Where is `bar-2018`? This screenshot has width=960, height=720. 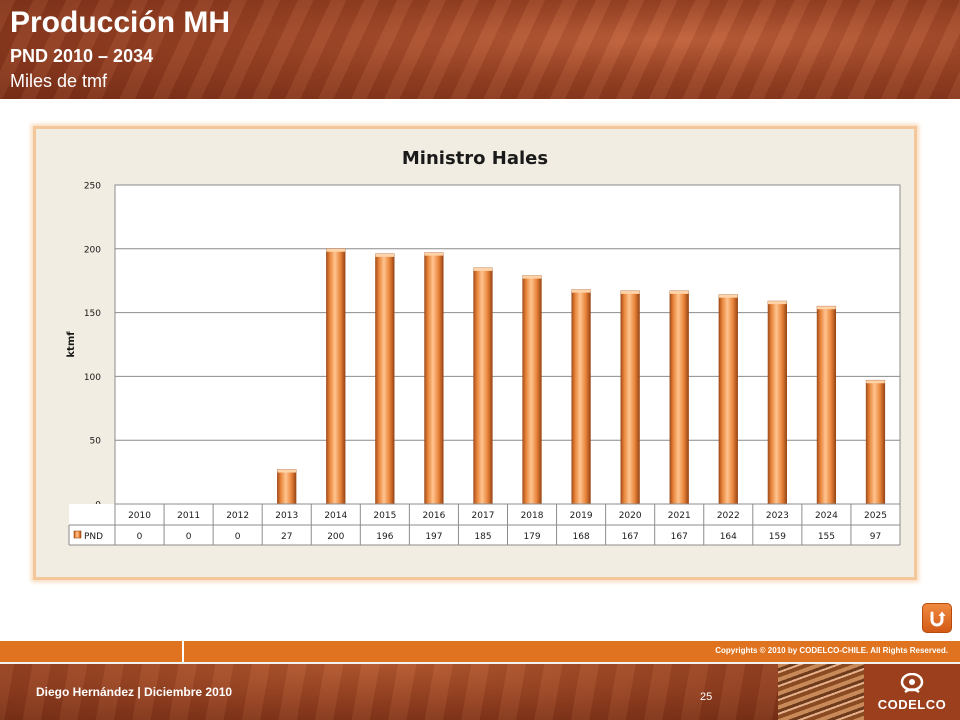
bar-2018 is located at coordinates (532, 390).